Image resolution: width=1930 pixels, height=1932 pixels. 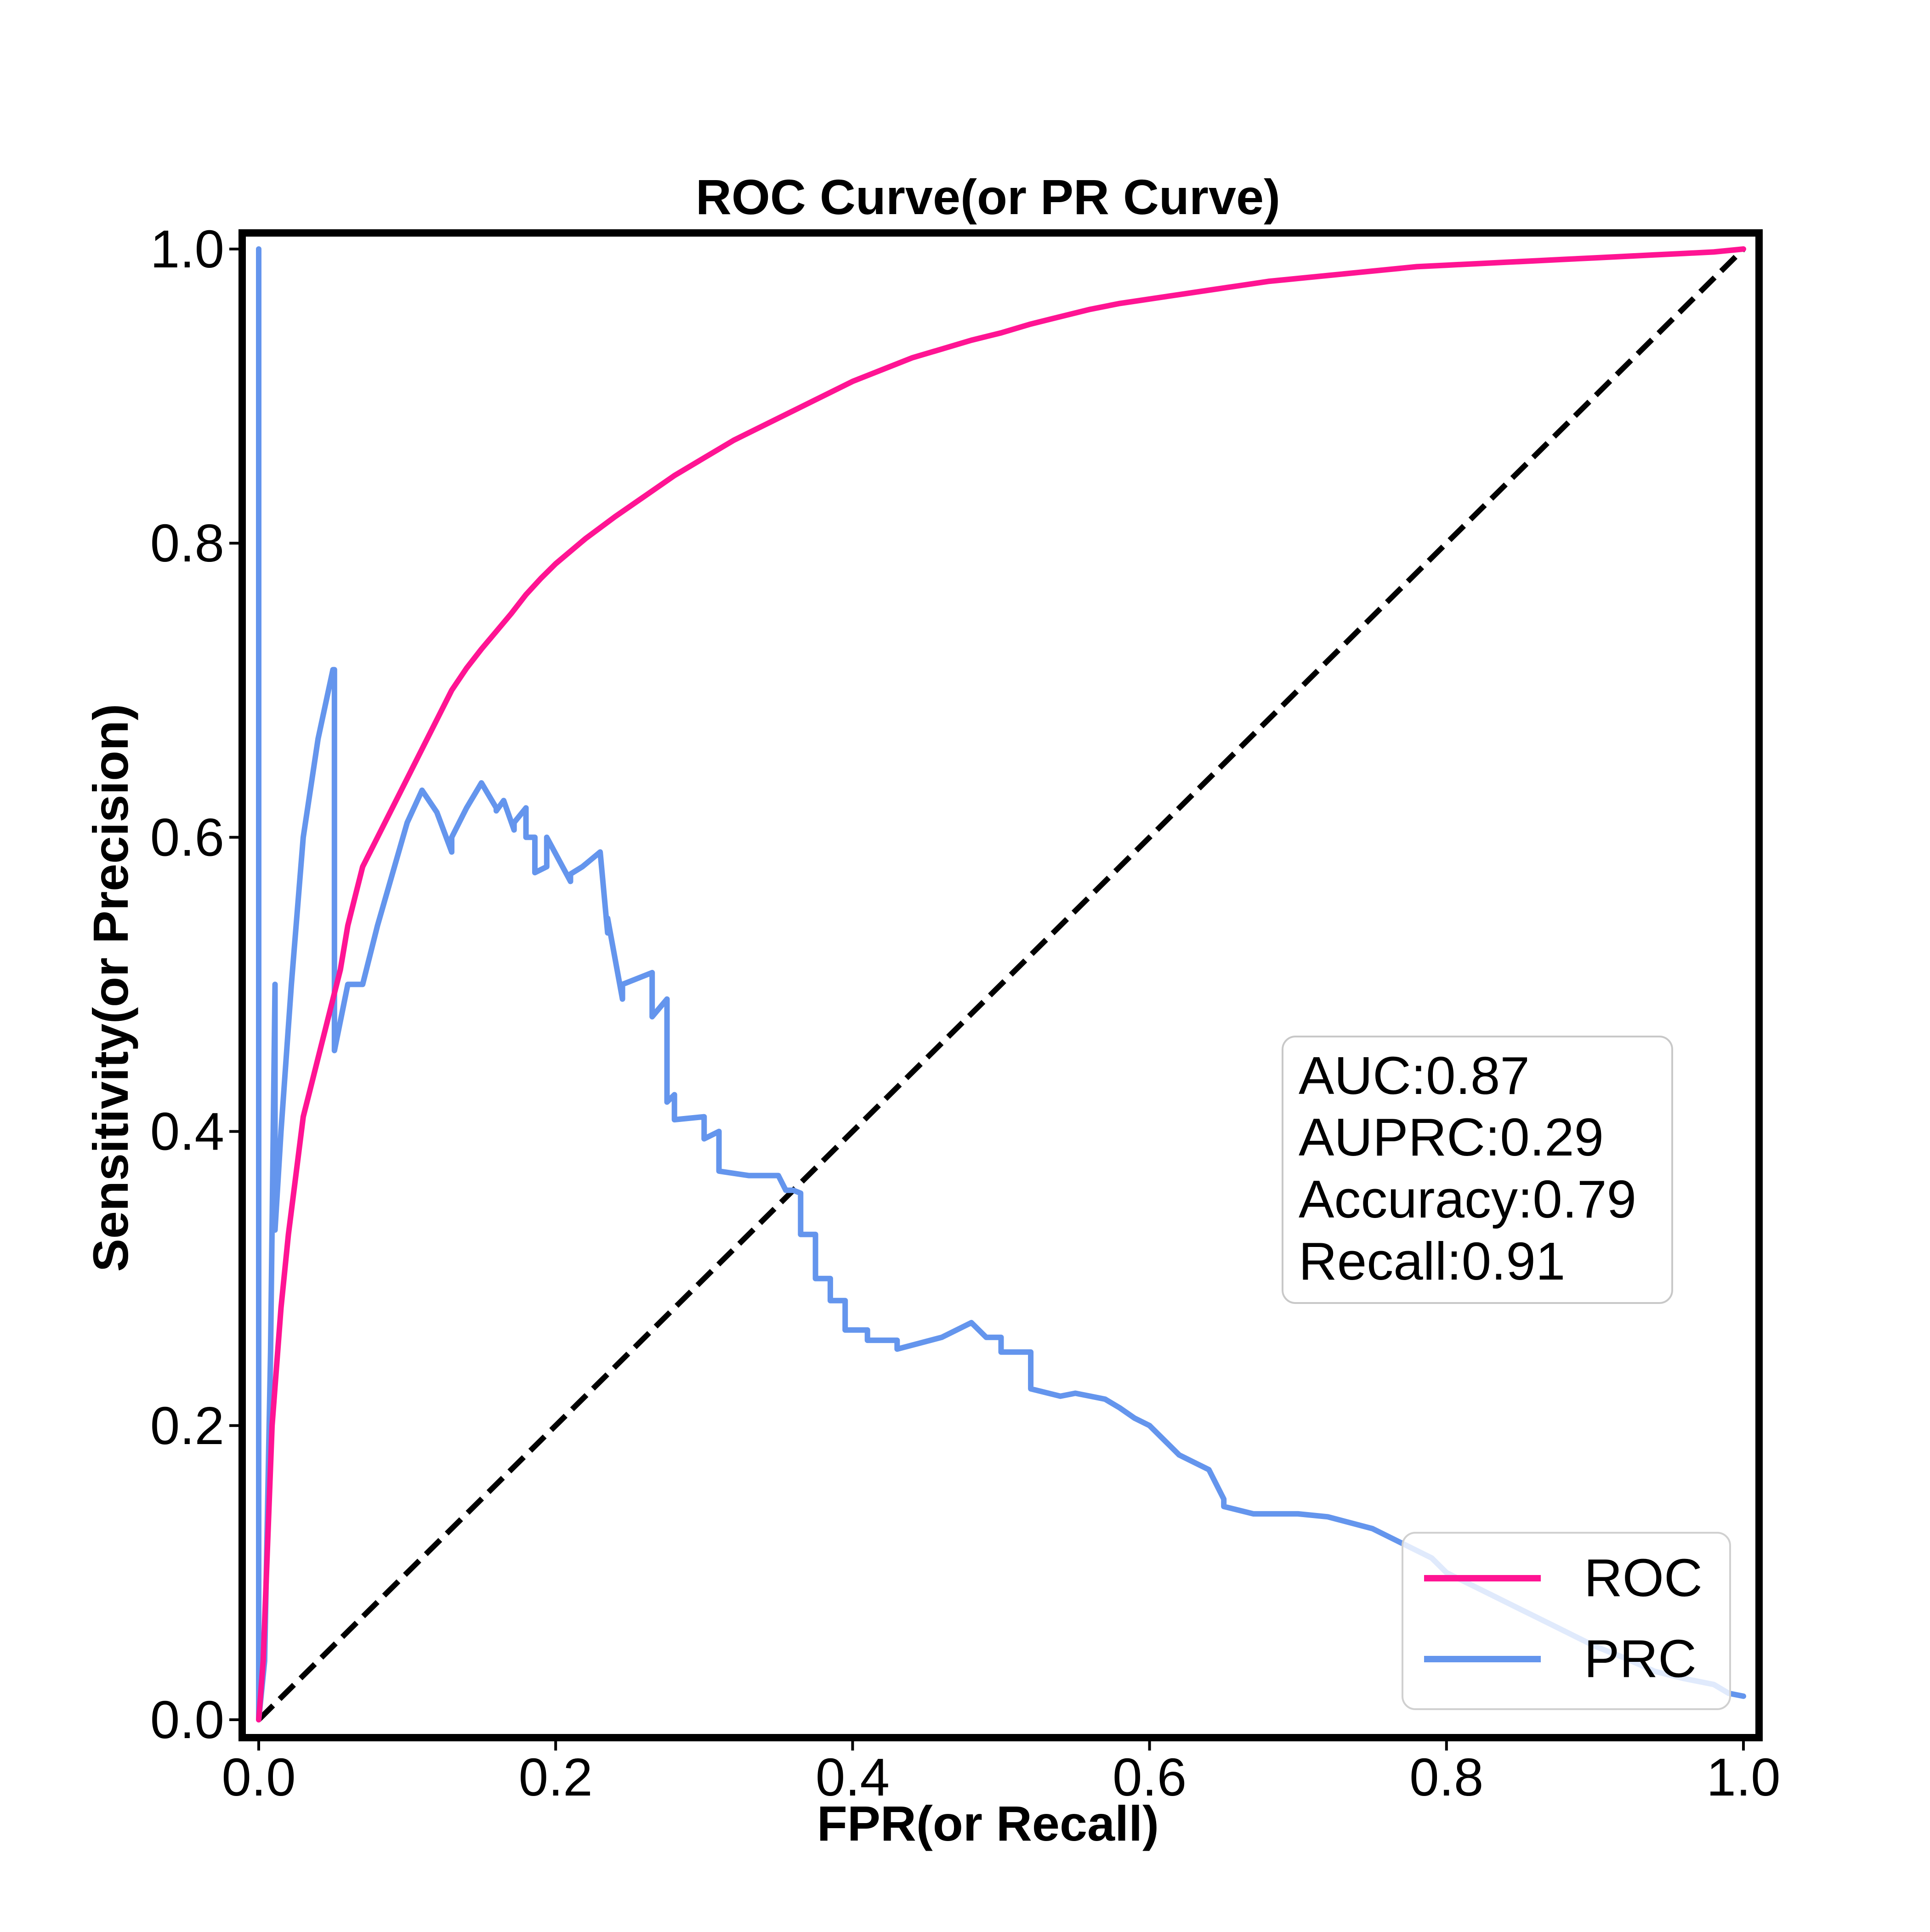 I want to click on x-tick-label: 0.6, so click(x=1149, y=1777).